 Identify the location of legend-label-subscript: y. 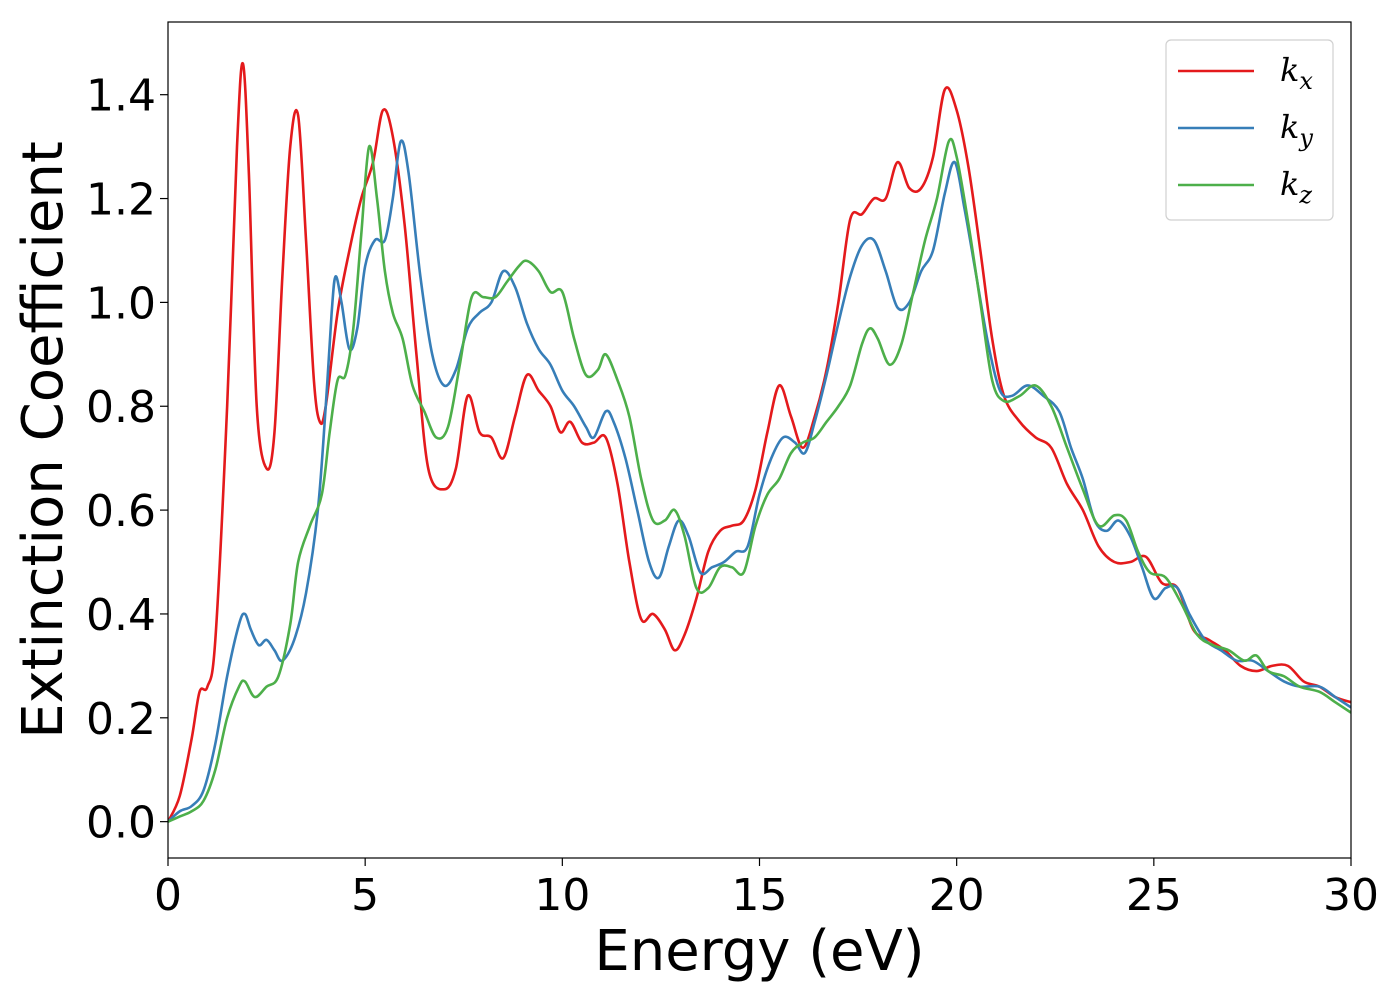
(1305, 138).